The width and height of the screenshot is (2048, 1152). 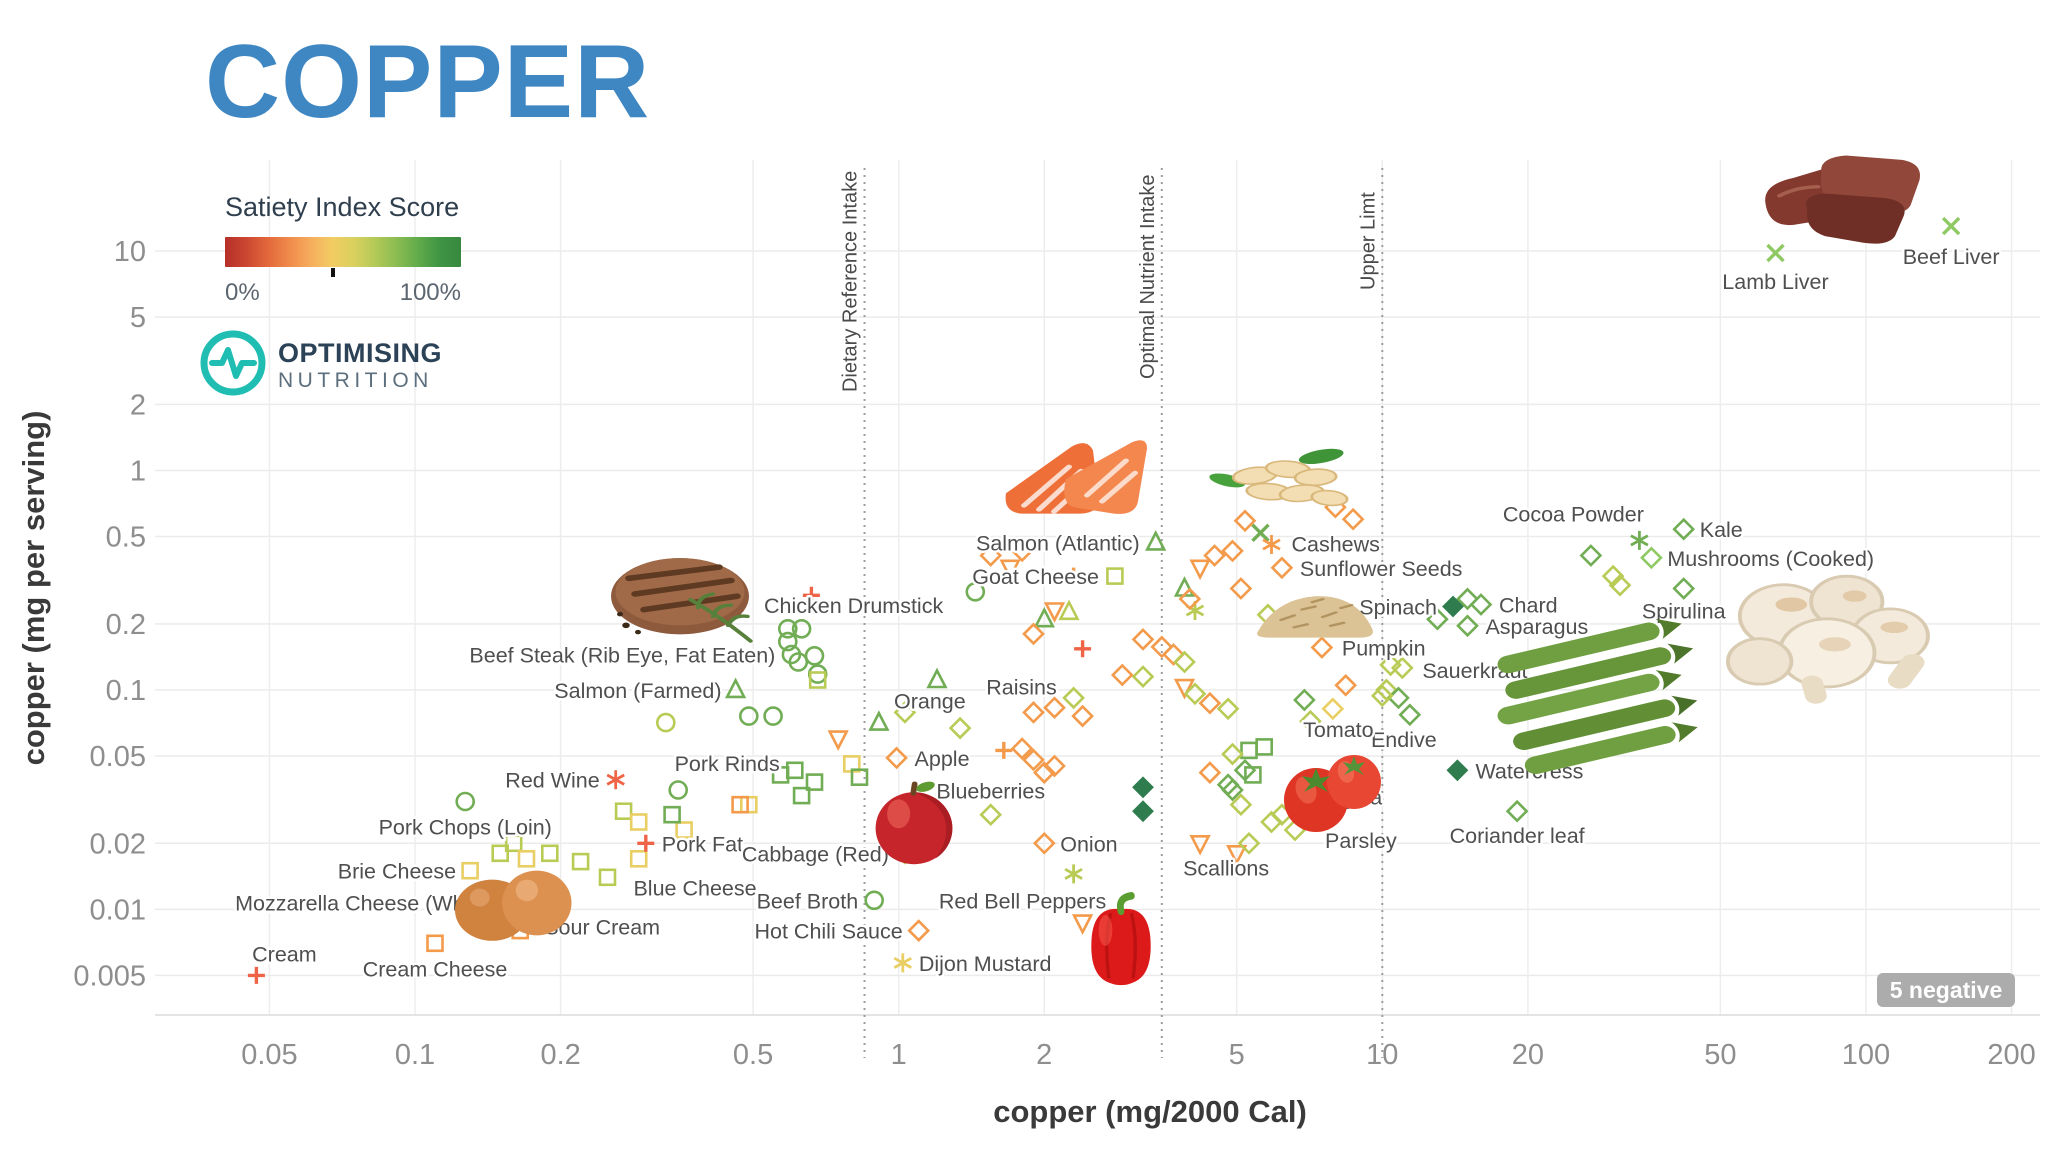 What do you see at coordinates (126, 691) in the screenshot?
I see `y-tick-label: 0.1` at bounding box center [126, 691].